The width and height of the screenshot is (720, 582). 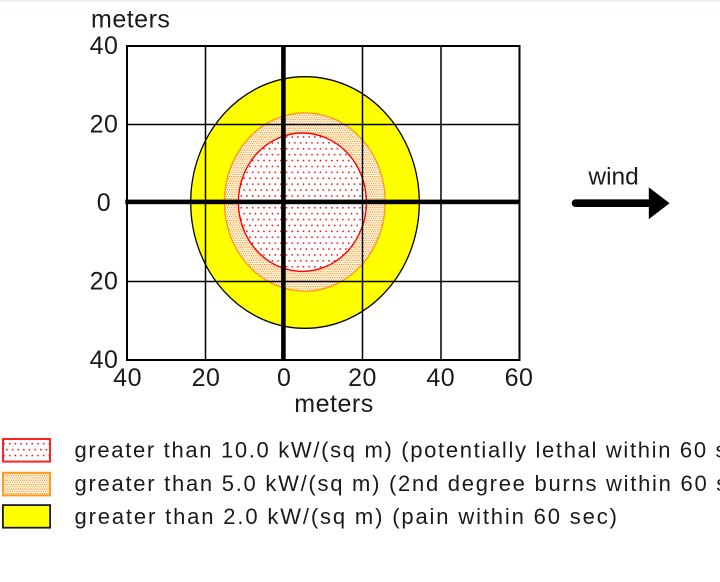 I want to click on svg-text: wind, so click(x=612, y=176).